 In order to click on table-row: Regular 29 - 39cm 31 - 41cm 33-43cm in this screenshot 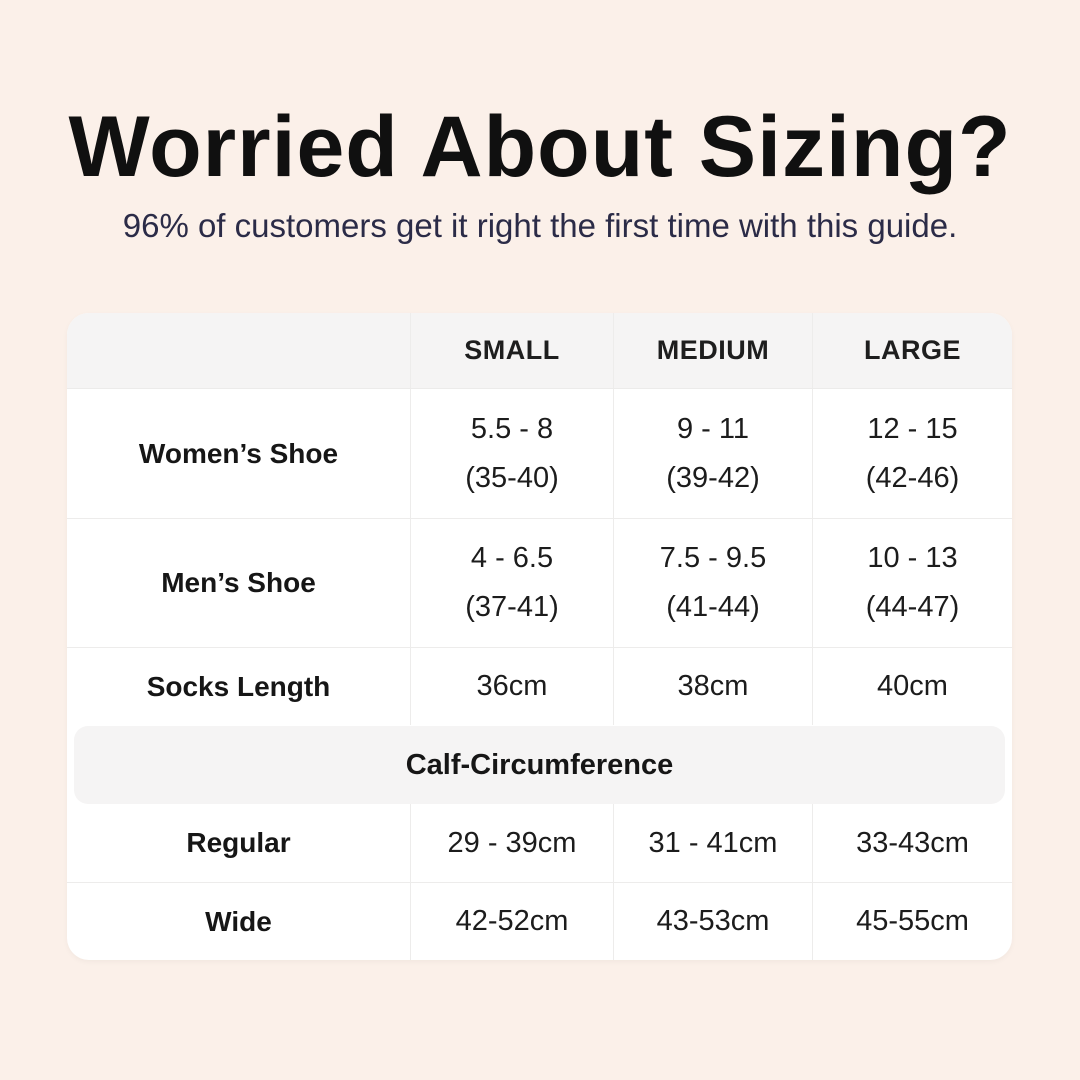, I will do `click(539, 843)`.